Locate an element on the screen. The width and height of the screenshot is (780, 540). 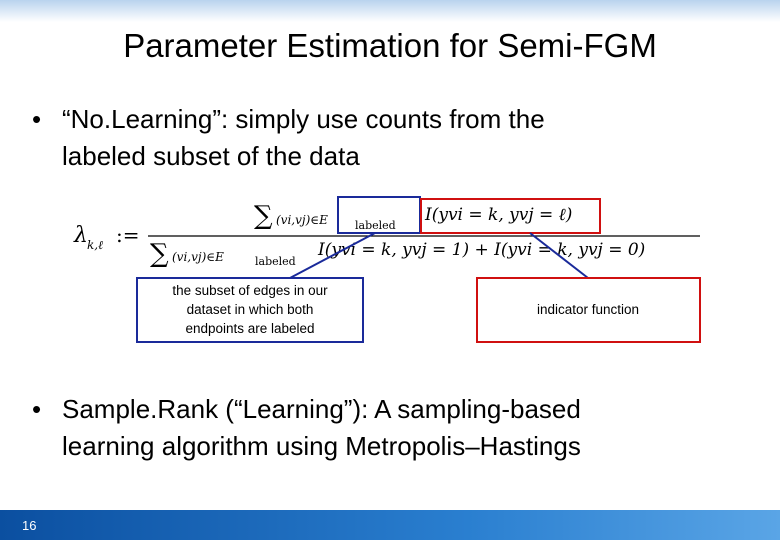
bullet-line: labeled subset of the data is located at coordinates (211, 156).